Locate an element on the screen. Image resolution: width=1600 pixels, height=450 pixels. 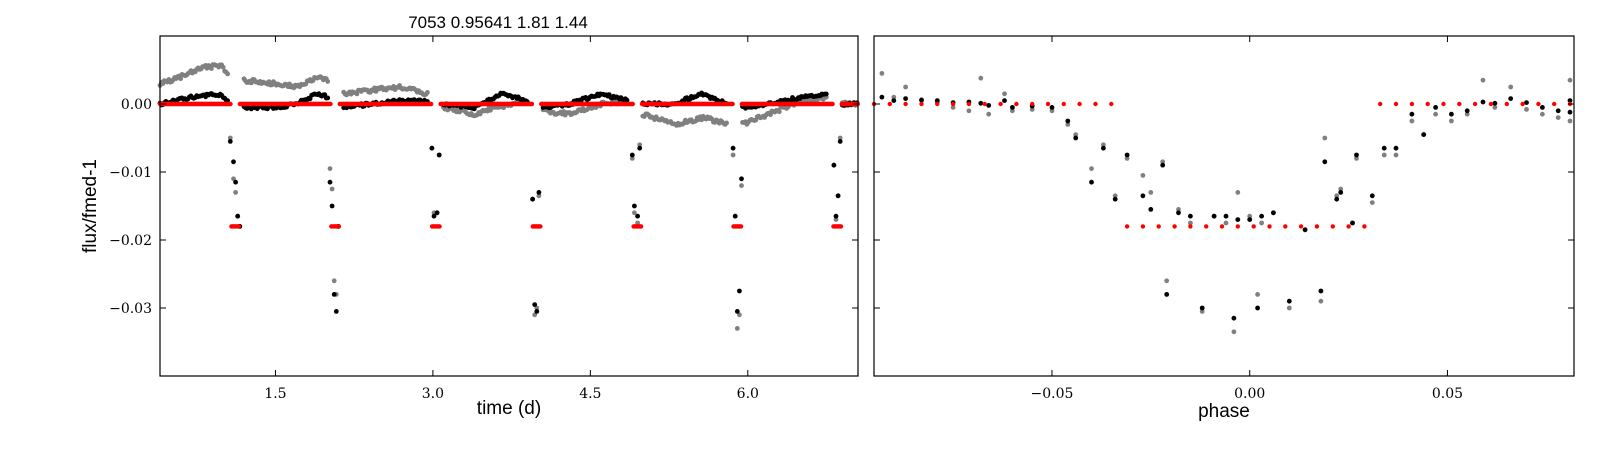
x-tick-label: 3.0 is located at coordinates (433, 394).